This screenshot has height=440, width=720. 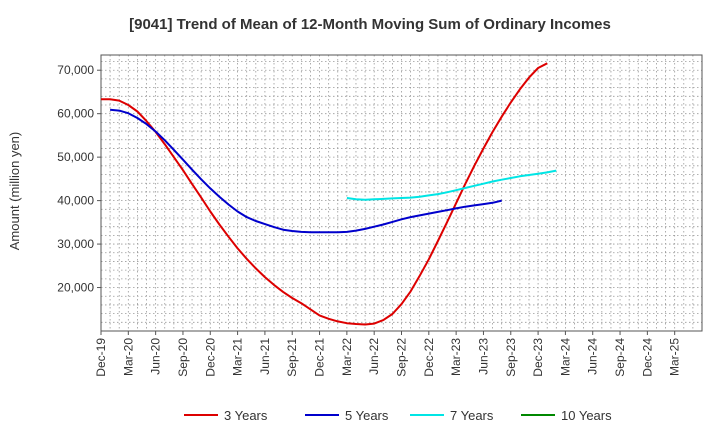 What do you see at coordinates (14, 191) in the screenshot?
I see `y-axis-label: Amount (million yen)` at bounding box center [14, 191].